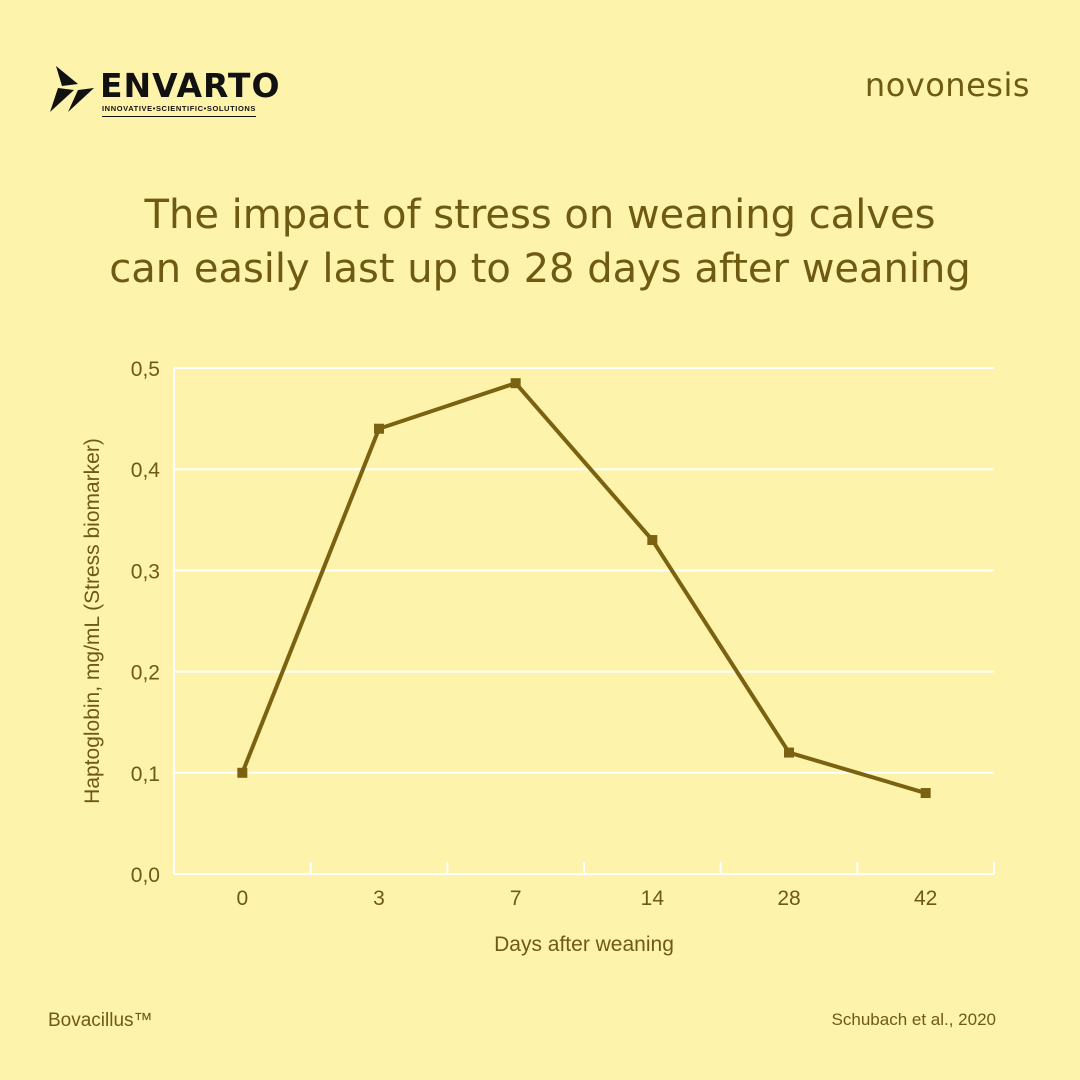 The image size is (1080, 1080). I want to click on brand-label: Bovacillus™, so click(100, 1020).